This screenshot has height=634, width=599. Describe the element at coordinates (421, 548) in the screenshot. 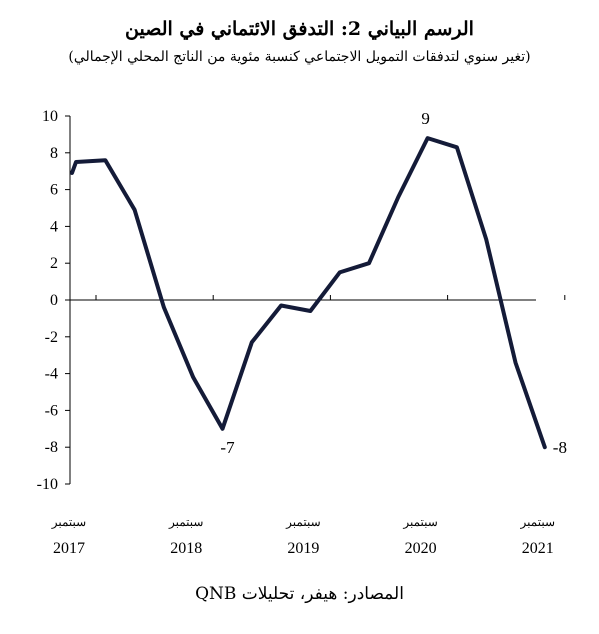

I see `x-tick-year-label: 2020` at that location.